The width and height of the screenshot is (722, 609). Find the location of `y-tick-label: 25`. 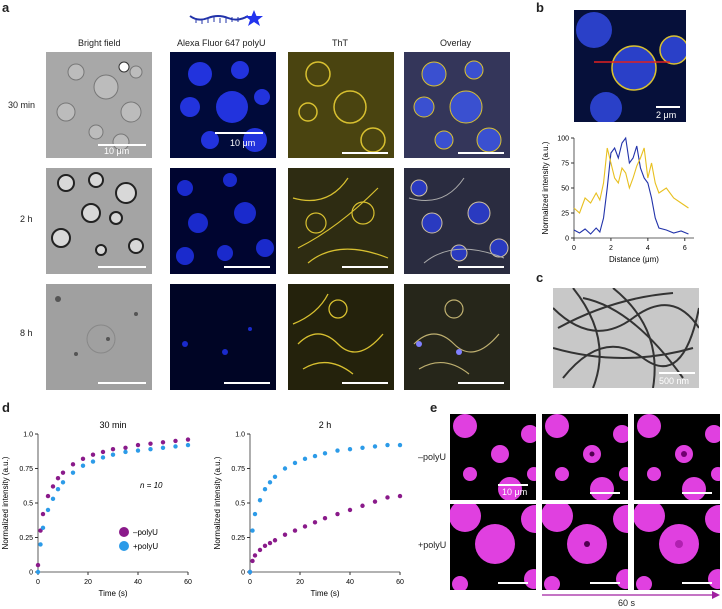

y-tick-label: 25 is located at coordinates (565, 214).